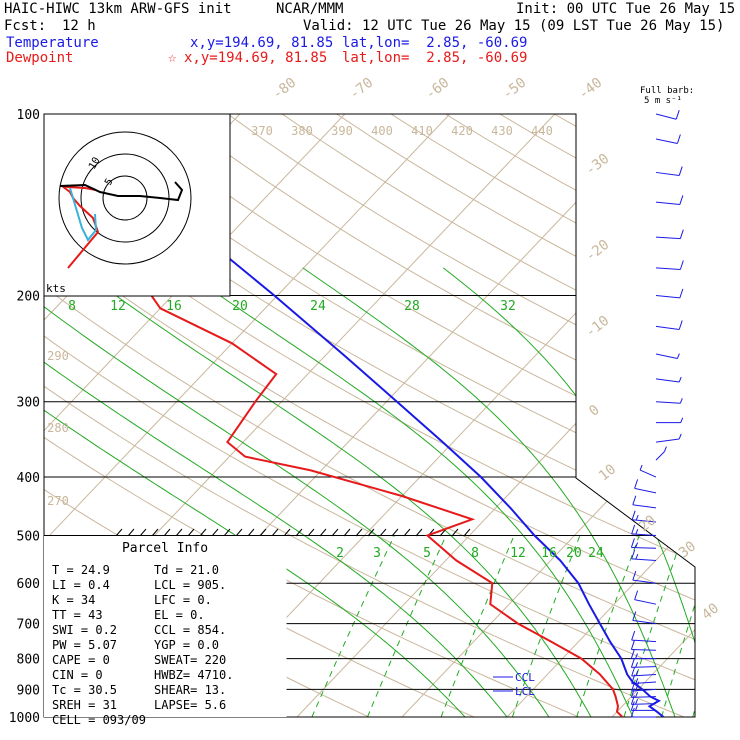 This screenshot has height=740, width=740. I want to click on parcel-info-left: CIN = 0, so click(77, 675).